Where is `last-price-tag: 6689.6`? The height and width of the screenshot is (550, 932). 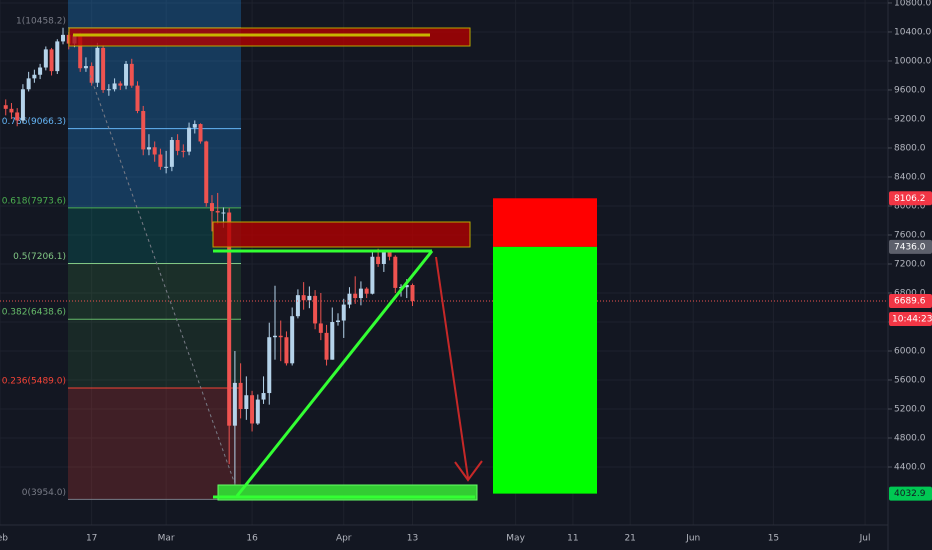 last-price-tag: 6689.6 is located at coordinates (910, 301).